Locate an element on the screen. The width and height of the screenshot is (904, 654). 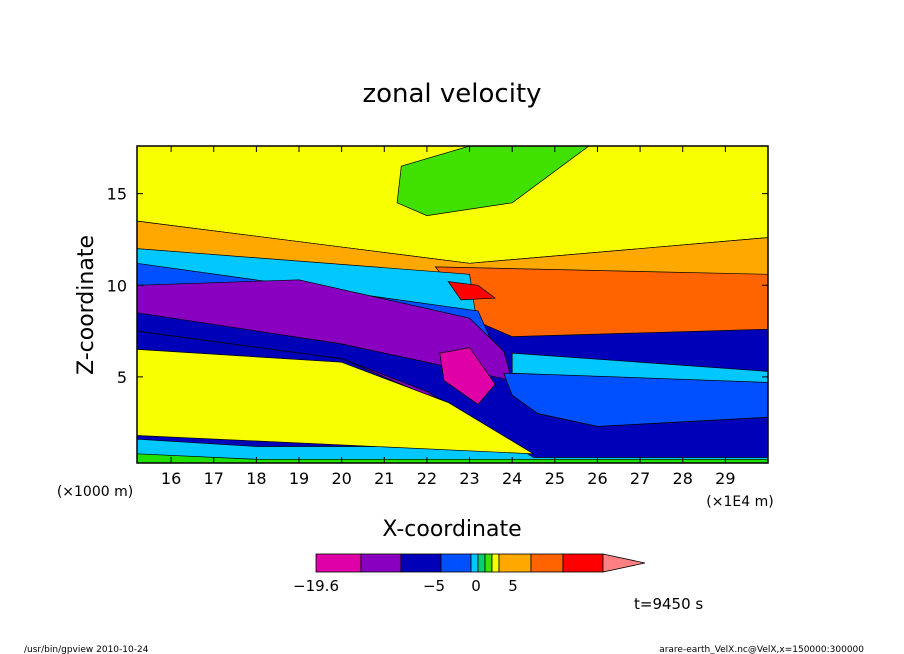
contour-band-strongest-magenta is located at coordinates (467, 376).